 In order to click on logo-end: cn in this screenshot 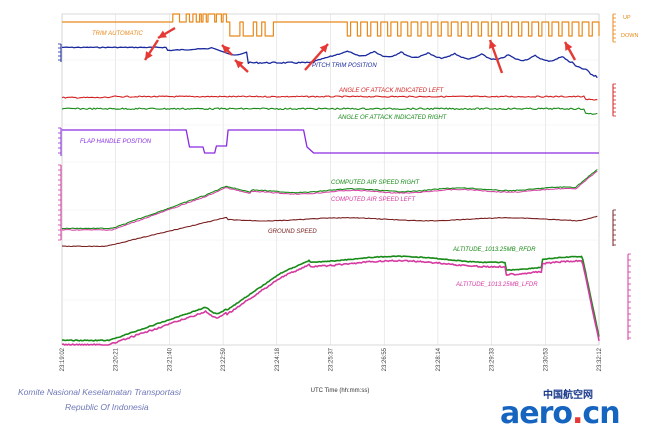, I will do `click(601, 413)`.